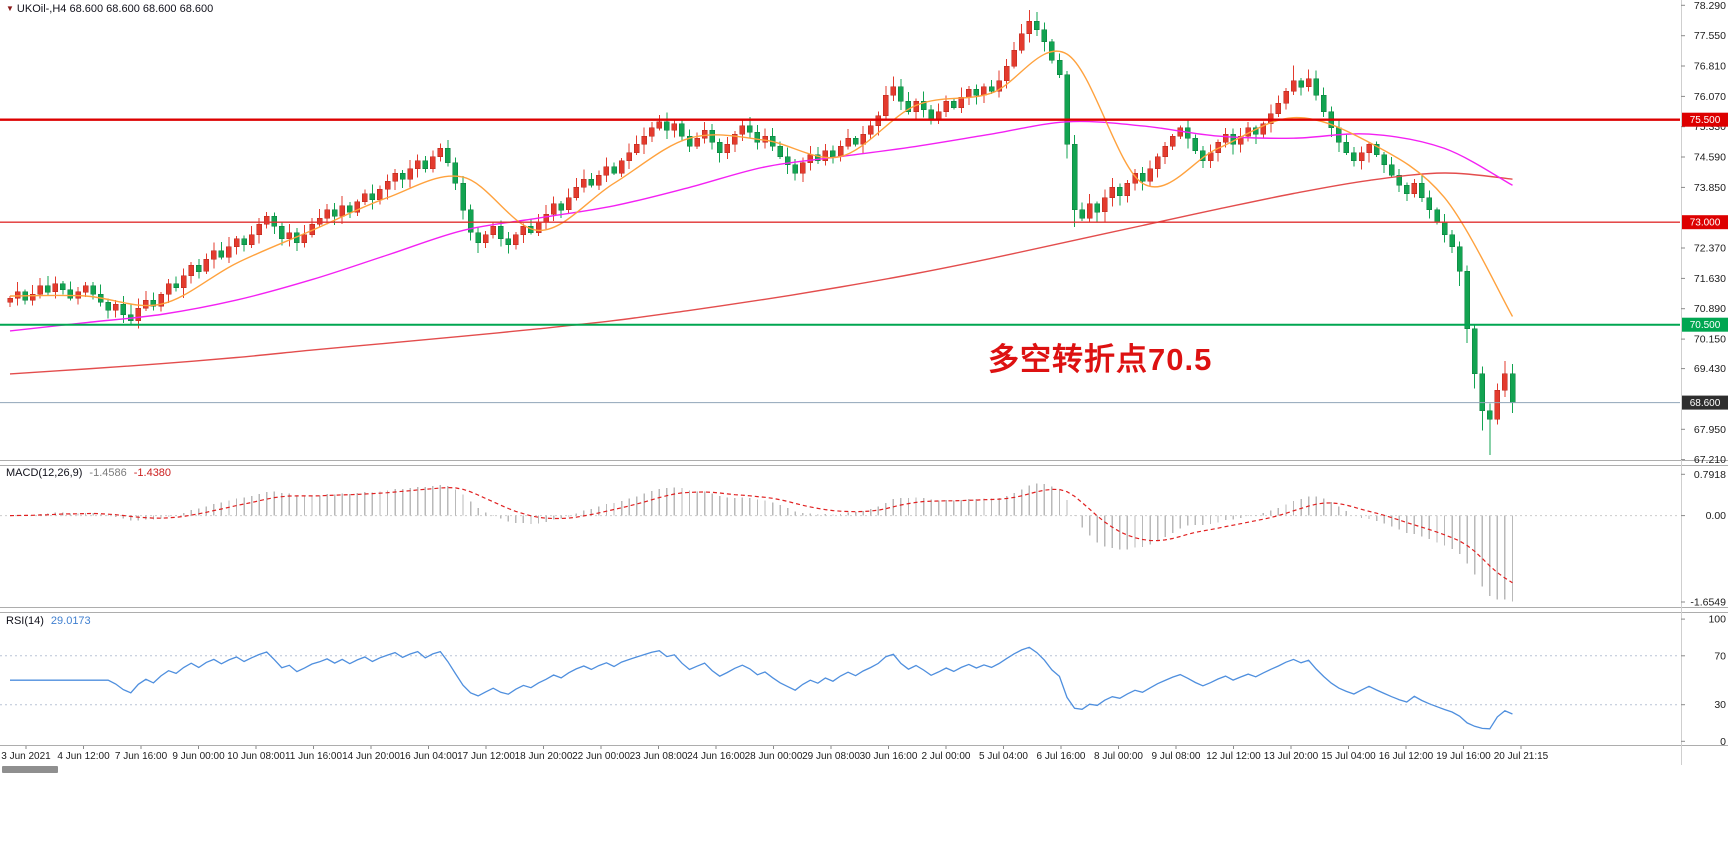 The height and width of the screenshot is (843, 1728). What do you see at coordinates (1710, 6) in the screenshot?
I see `svg-text: 78.290` at bounding box center [1710, 6].